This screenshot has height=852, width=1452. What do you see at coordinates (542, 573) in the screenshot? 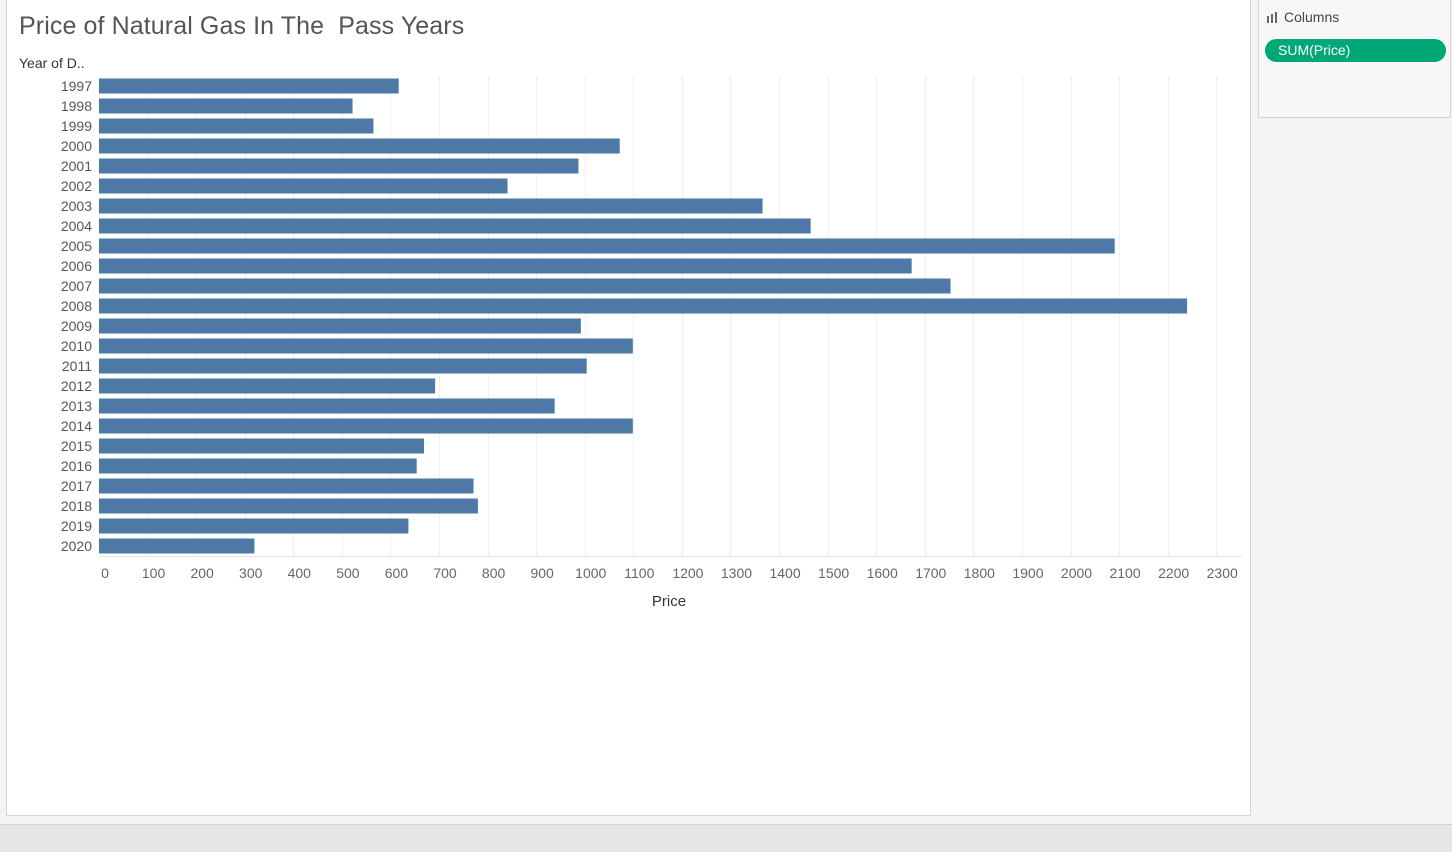
I see `x-tick-label: 900` at bounding box center [542, 573].